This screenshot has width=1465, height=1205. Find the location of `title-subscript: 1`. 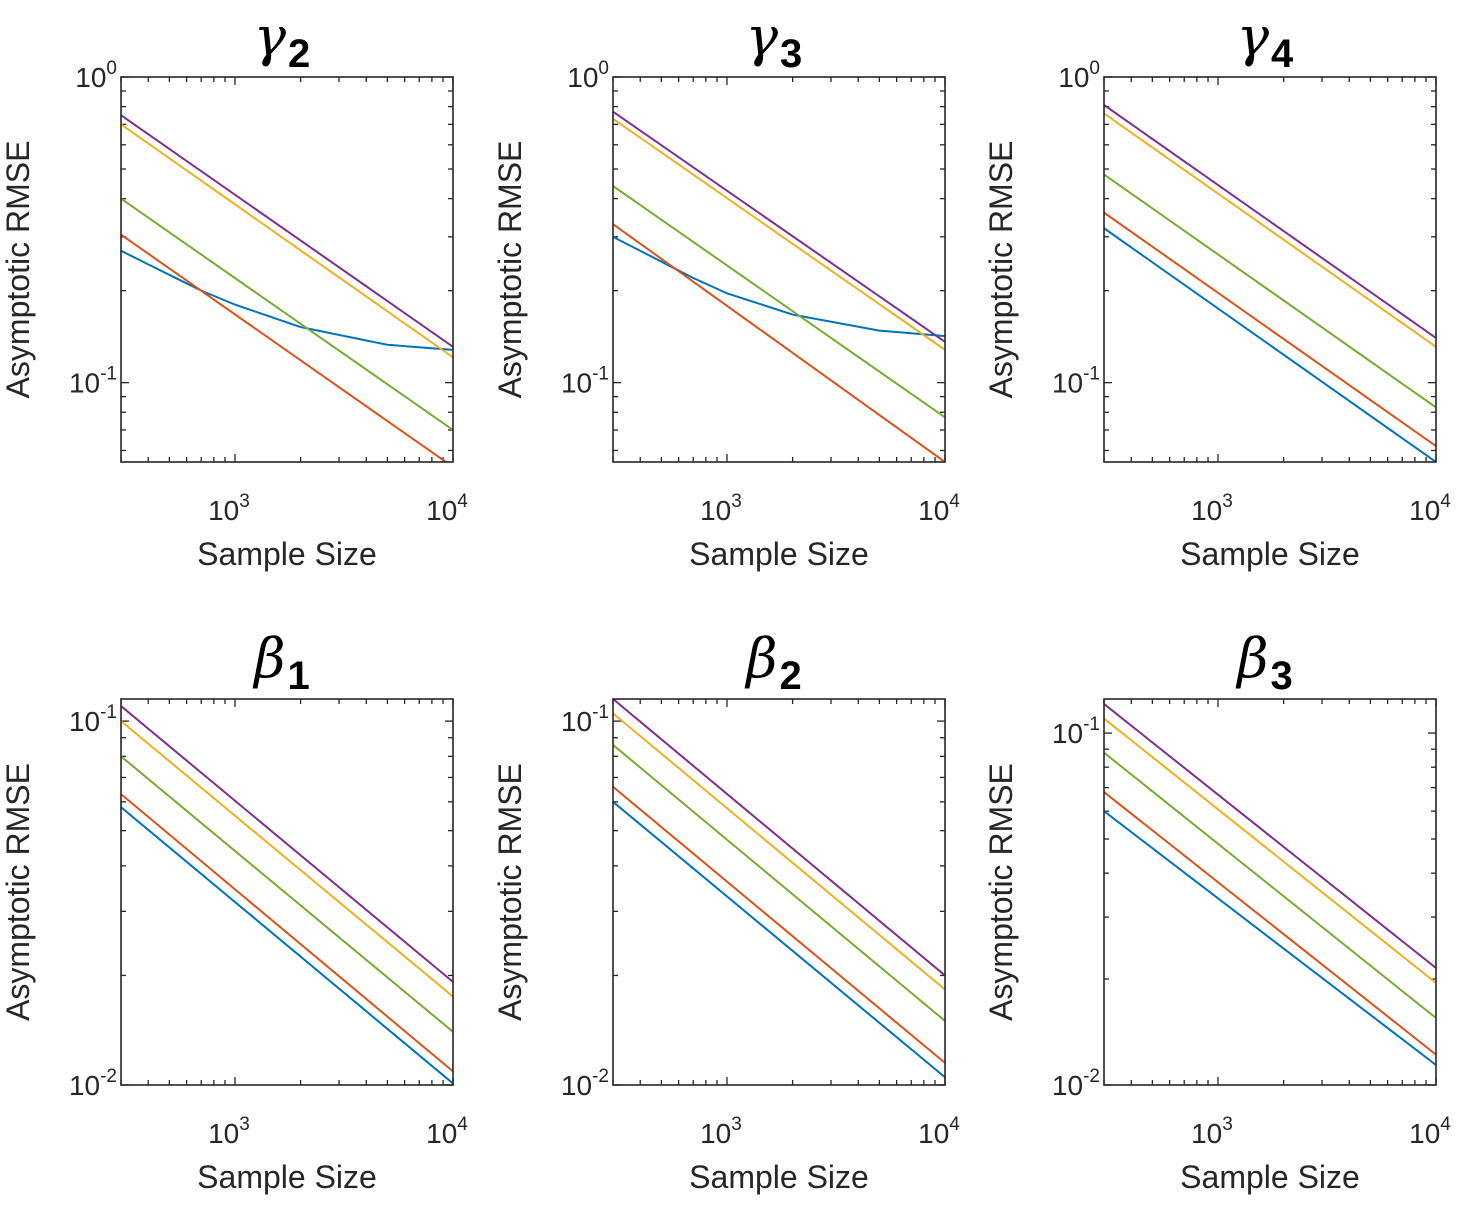

title-subscript: 1 is located at coordinates (298, 676).